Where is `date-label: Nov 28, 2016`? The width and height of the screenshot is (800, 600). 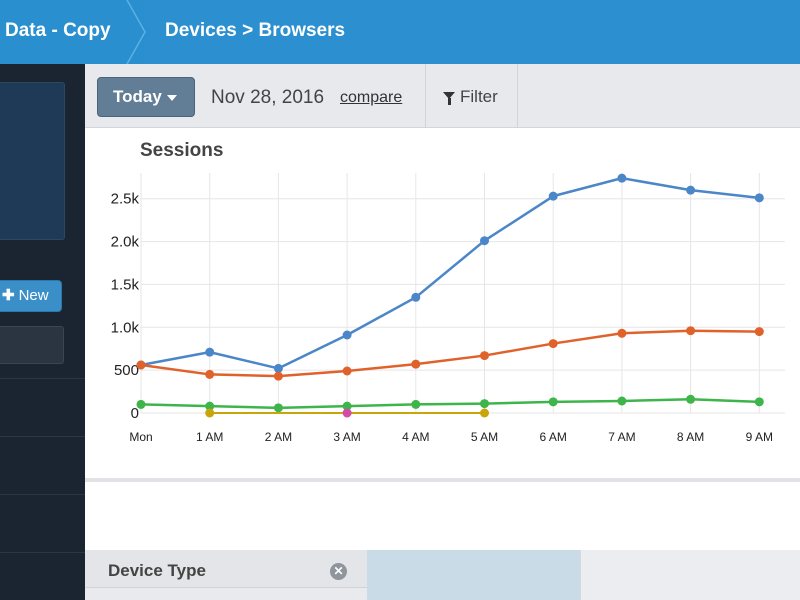
date-label: Nov 28, 2016 is located at coordinates (268, 97).